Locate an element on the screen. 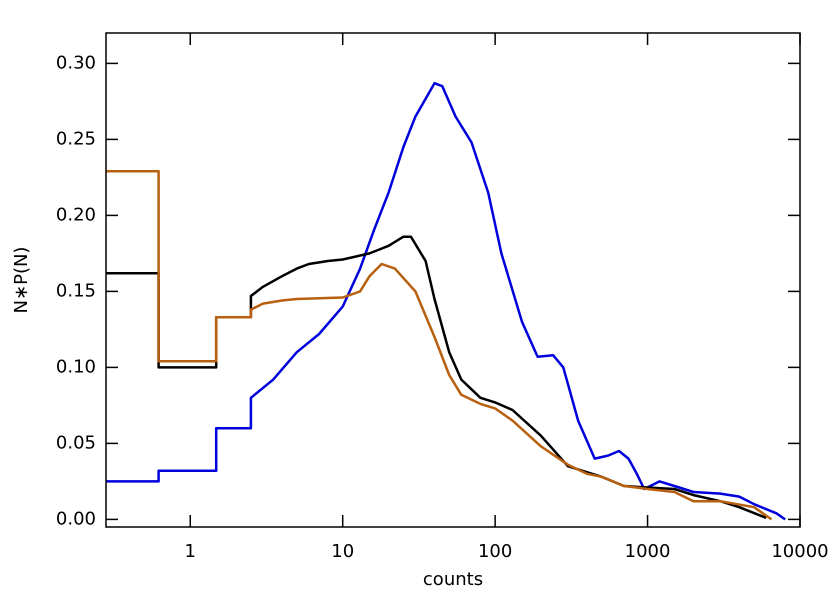  y-axis-label: N∗P(N) is located at coordinates (21, 280).